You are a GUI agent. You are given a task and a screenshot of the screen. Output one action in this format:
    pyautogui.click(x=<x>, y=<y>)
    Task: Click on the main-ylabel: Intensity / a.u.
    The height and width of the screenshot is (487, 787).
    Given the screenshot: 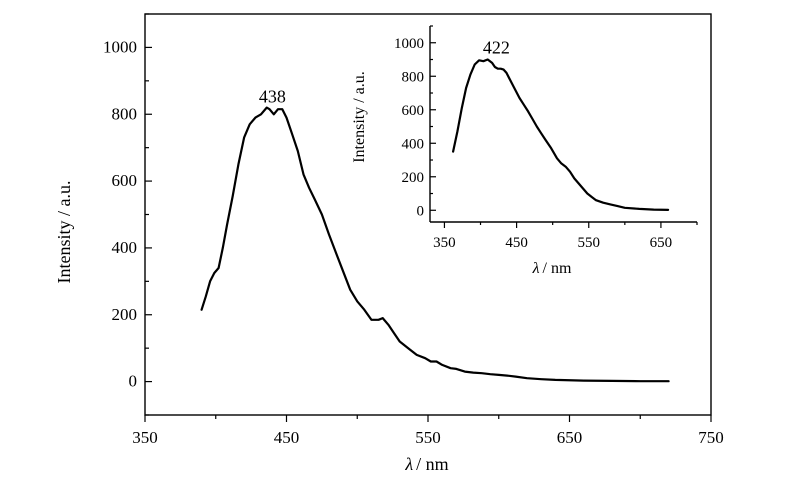 What is the action you would take?
    pyautogui.click(x=64, y=232)
    